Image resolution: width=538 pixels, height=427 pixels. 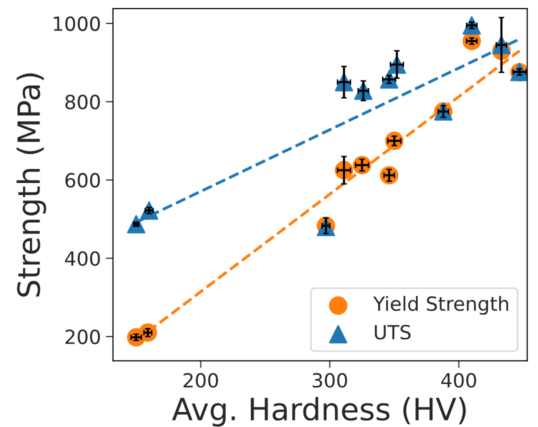 I want to click on y-axis-title: Strength (MPa), so click(x=31, y=185).